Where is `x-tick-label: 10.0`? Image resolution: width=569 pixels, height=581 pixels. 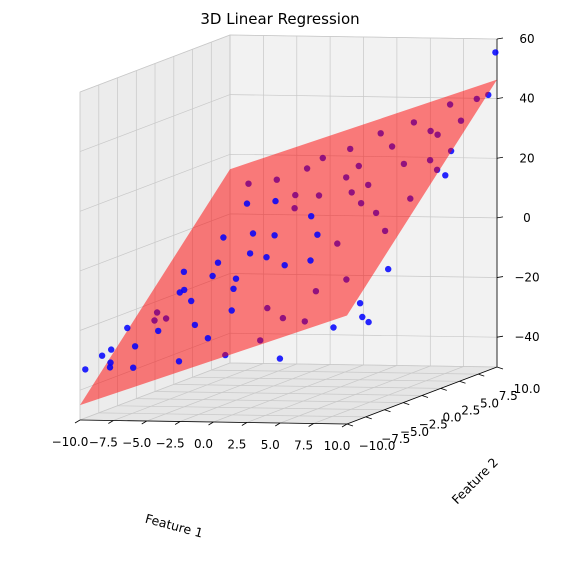
x-tick-label: 10.0 is located at coordinates (337, 446).